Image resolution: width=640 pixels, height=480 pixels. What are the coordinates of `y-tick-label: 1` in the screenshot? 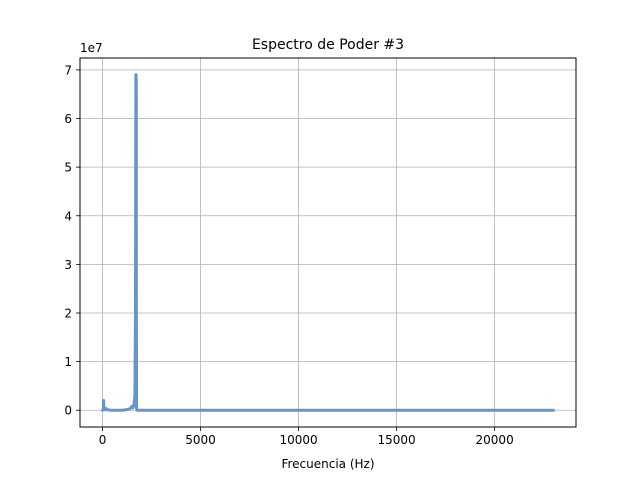 It's located at (68, 362).